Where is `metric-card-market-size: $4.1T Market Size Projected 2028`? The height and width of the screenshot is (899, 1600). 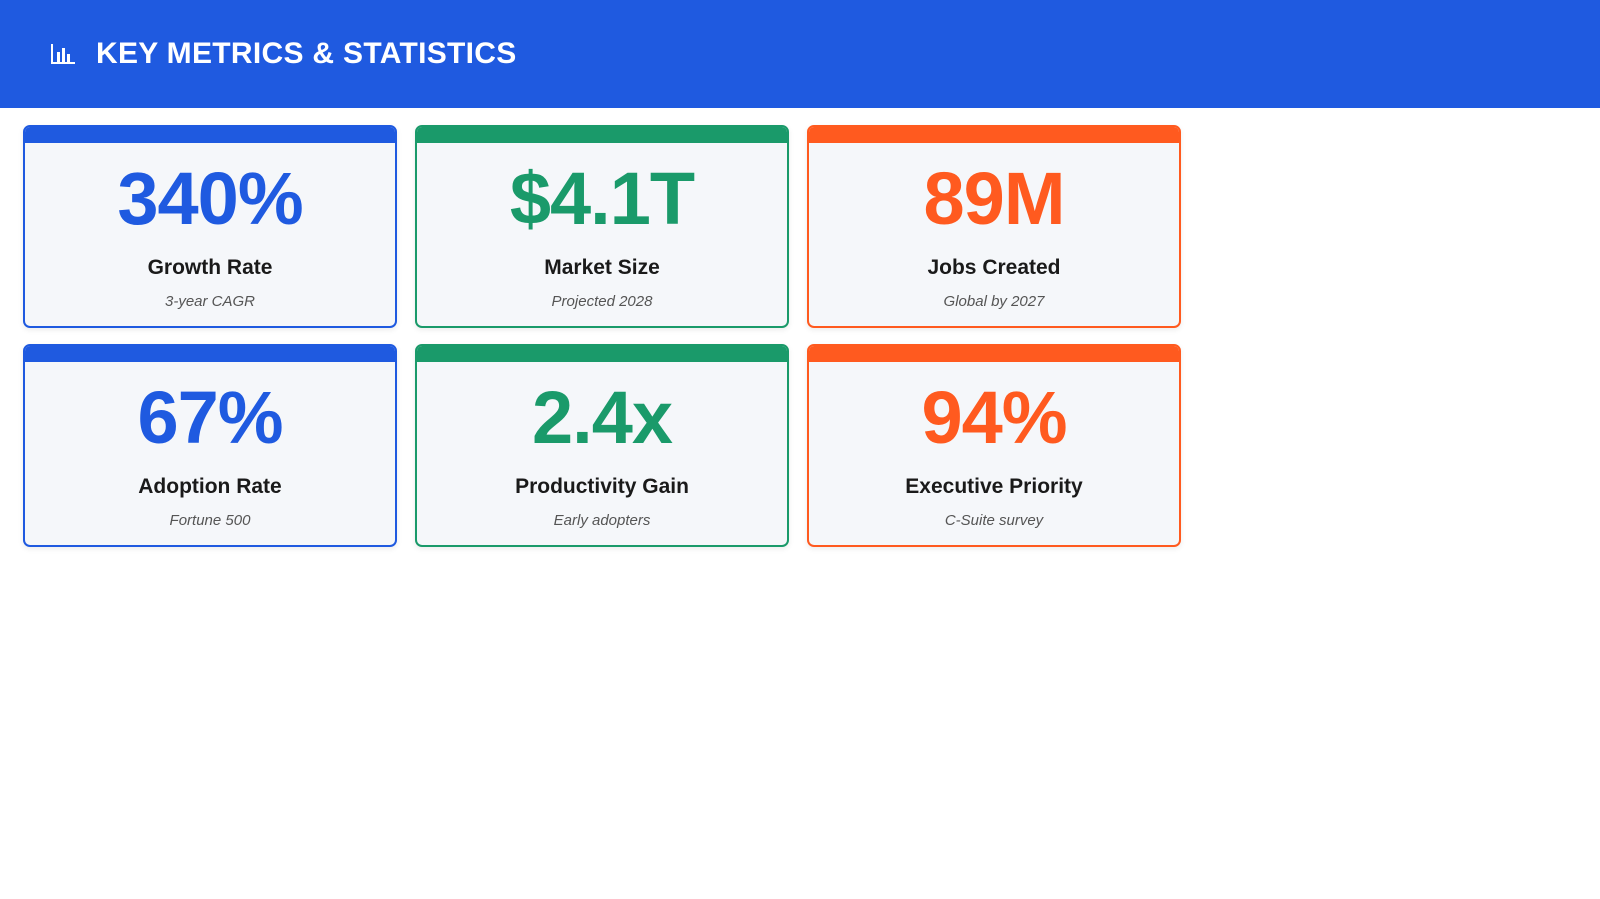 metric-card-market-size: $4.1T Market Size Projected 2028 is located at coordinates (602, 226).